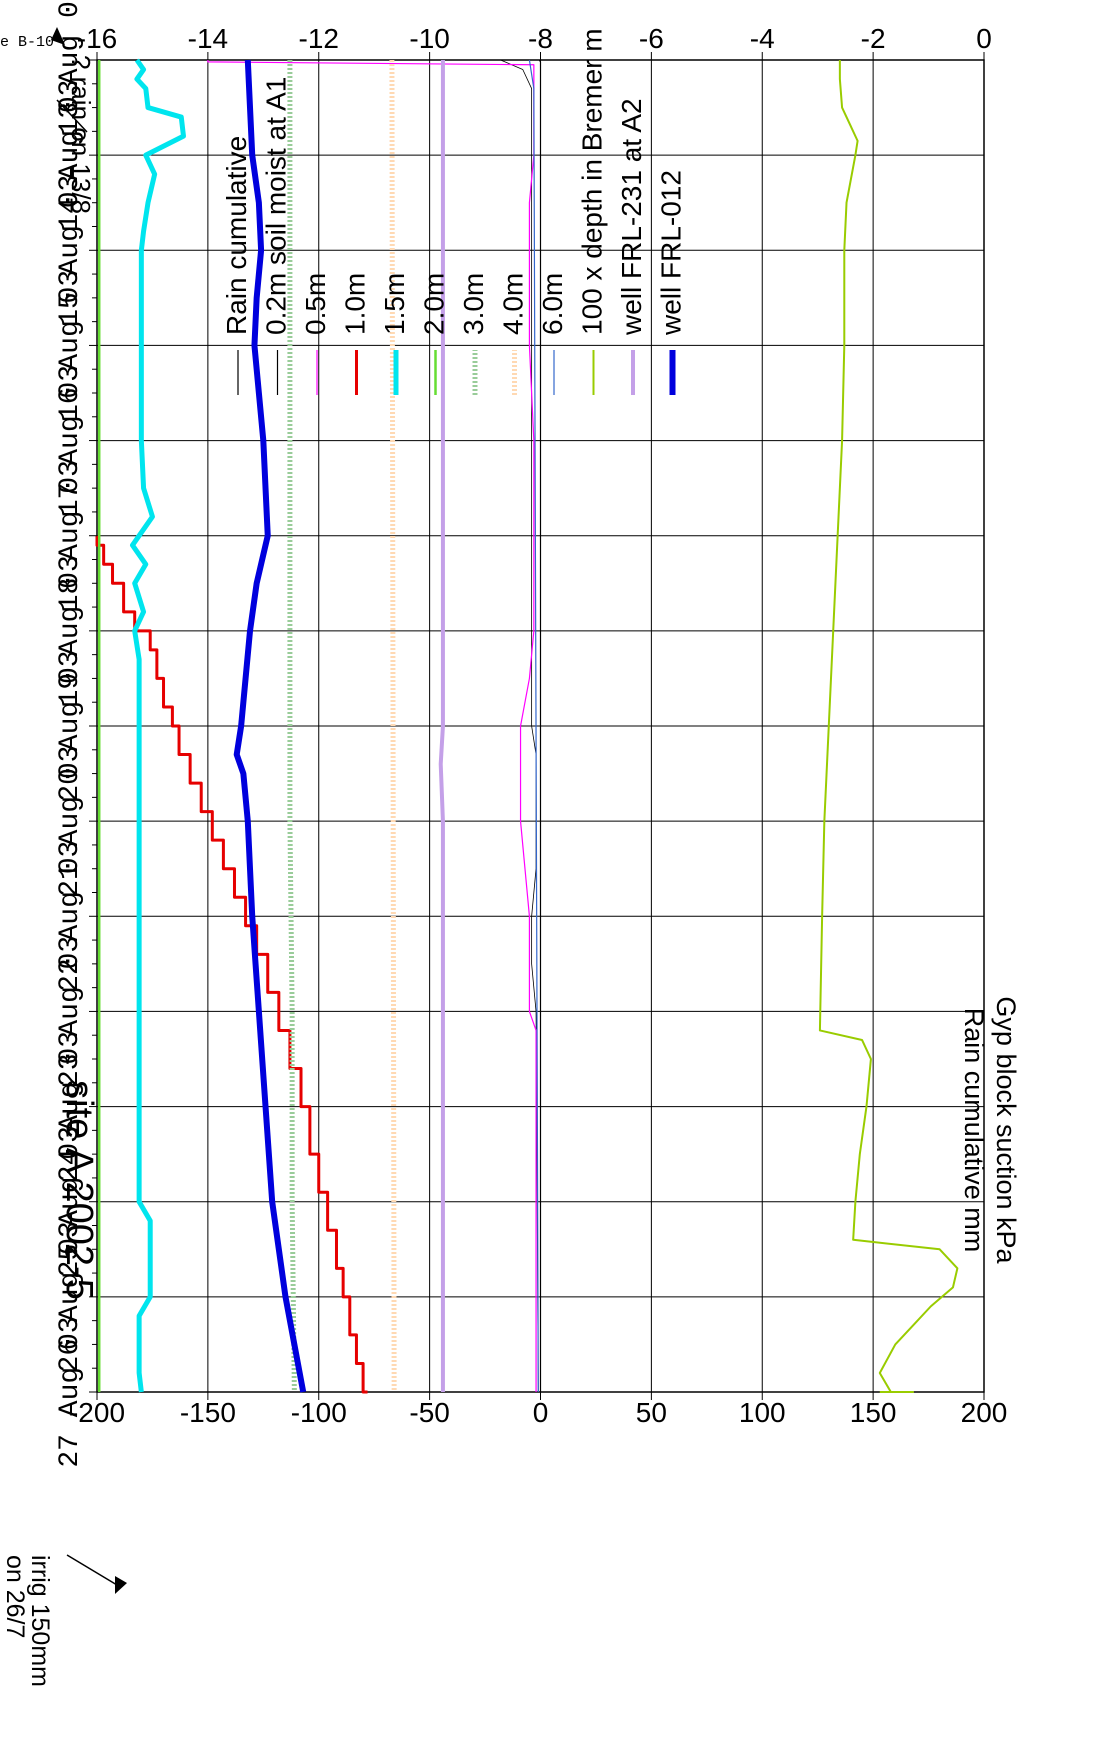  I want to click on legend-label-1: 0.2m soil moist at A1, so click(276, 206).